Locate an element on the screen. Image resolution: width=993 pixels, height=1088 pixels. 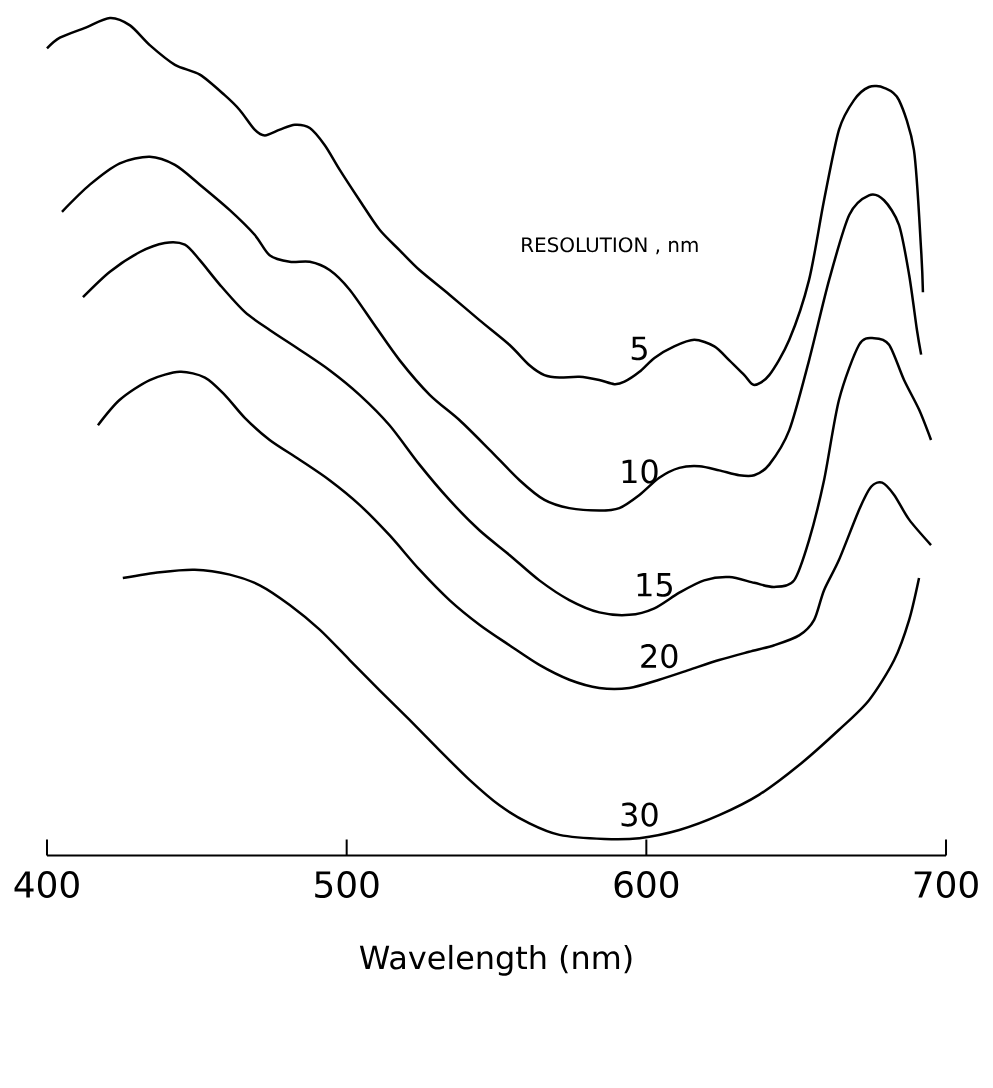
series-label: 10 is located at coordinates (640, 471).